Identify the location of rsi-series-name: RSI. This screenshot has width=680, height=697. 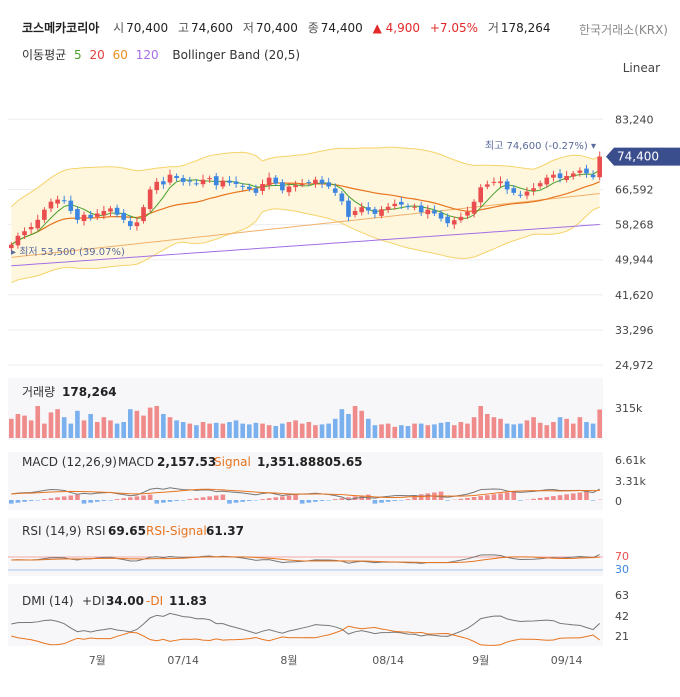
(96, 531).